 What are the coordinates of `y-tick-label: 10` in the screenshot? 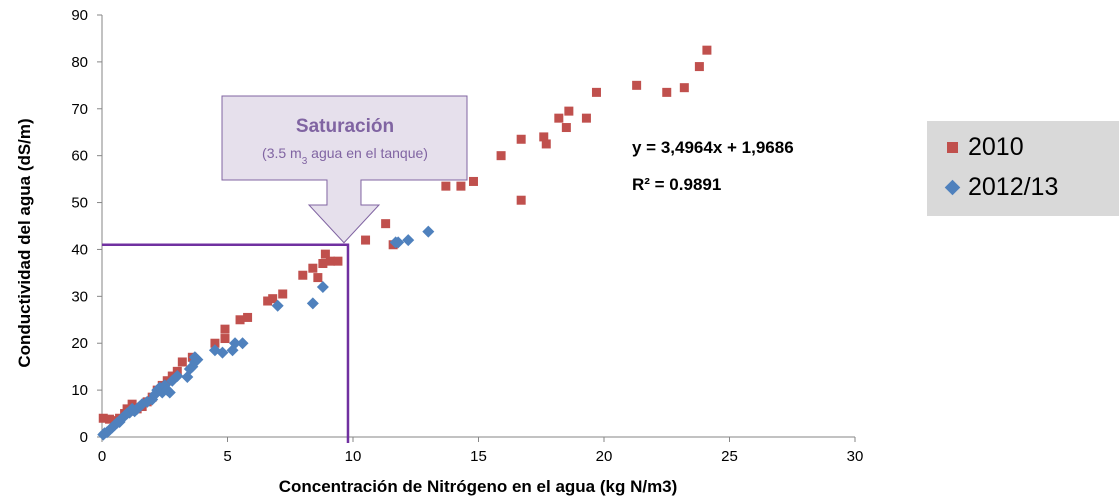 It's located at (79, 390).